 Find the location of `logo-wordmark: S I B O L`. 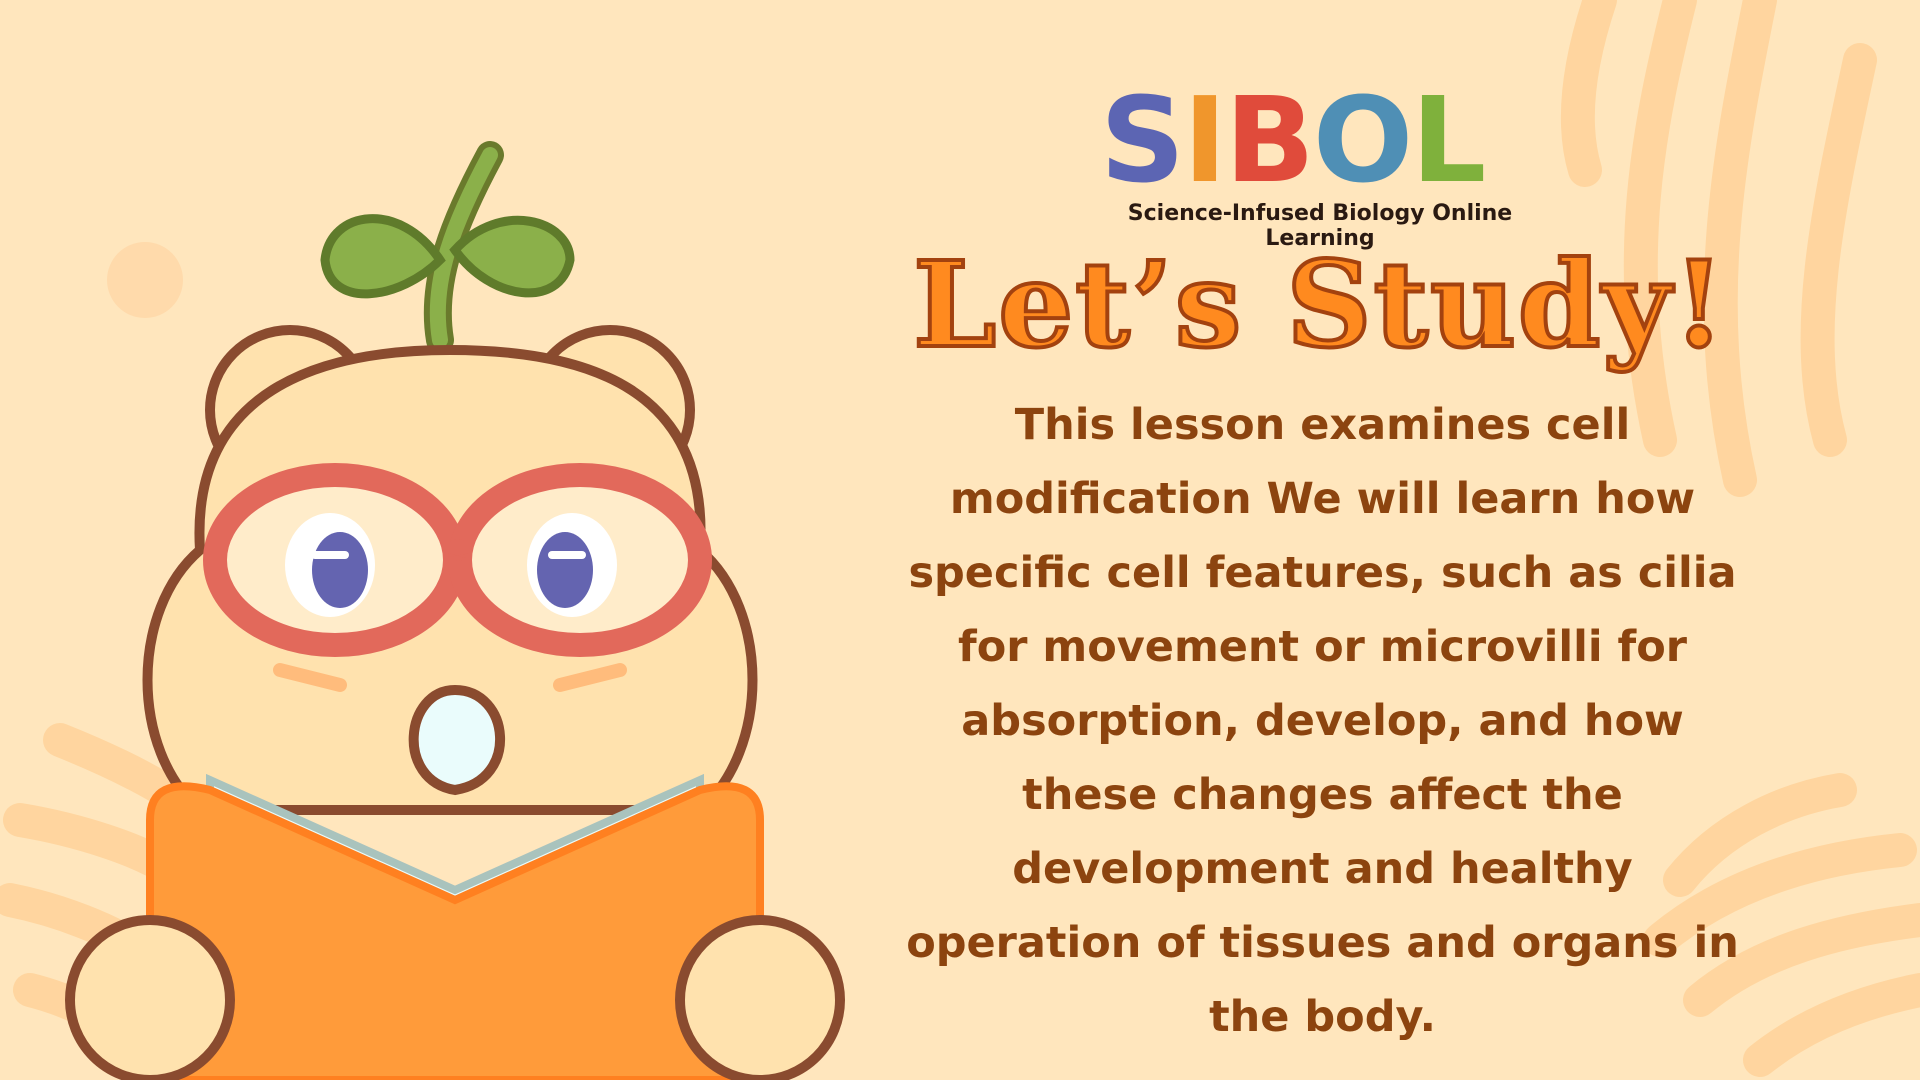

logo-wordmark: S I B O L is located at coordinates (1320, 140).